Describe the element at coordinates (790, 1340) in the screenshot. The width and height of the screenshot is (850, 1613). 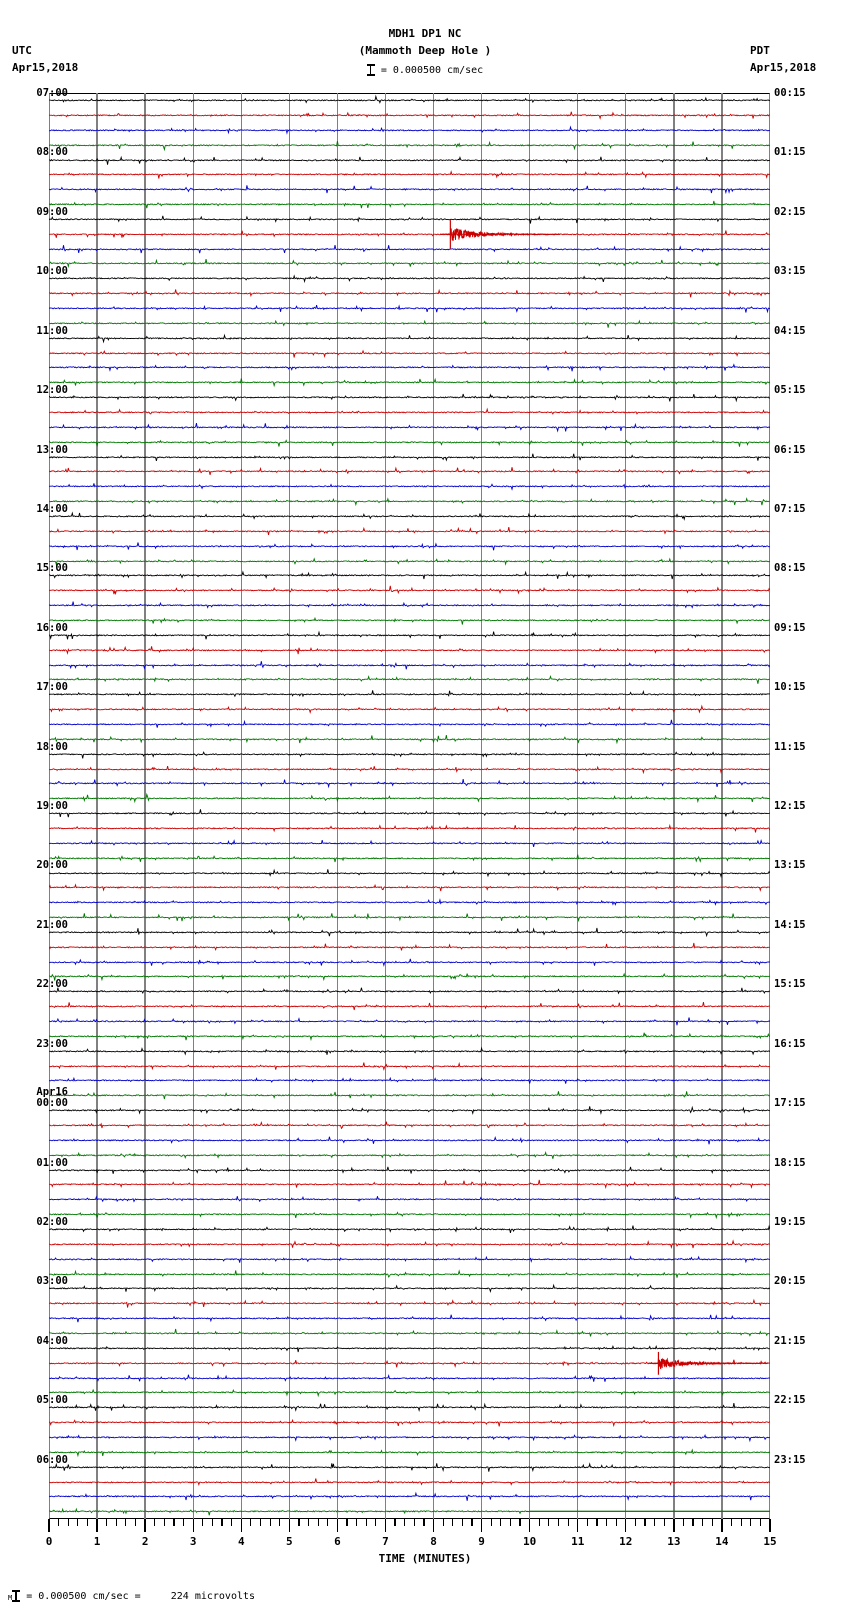
I see `right-time-label: 21:15` at that location.